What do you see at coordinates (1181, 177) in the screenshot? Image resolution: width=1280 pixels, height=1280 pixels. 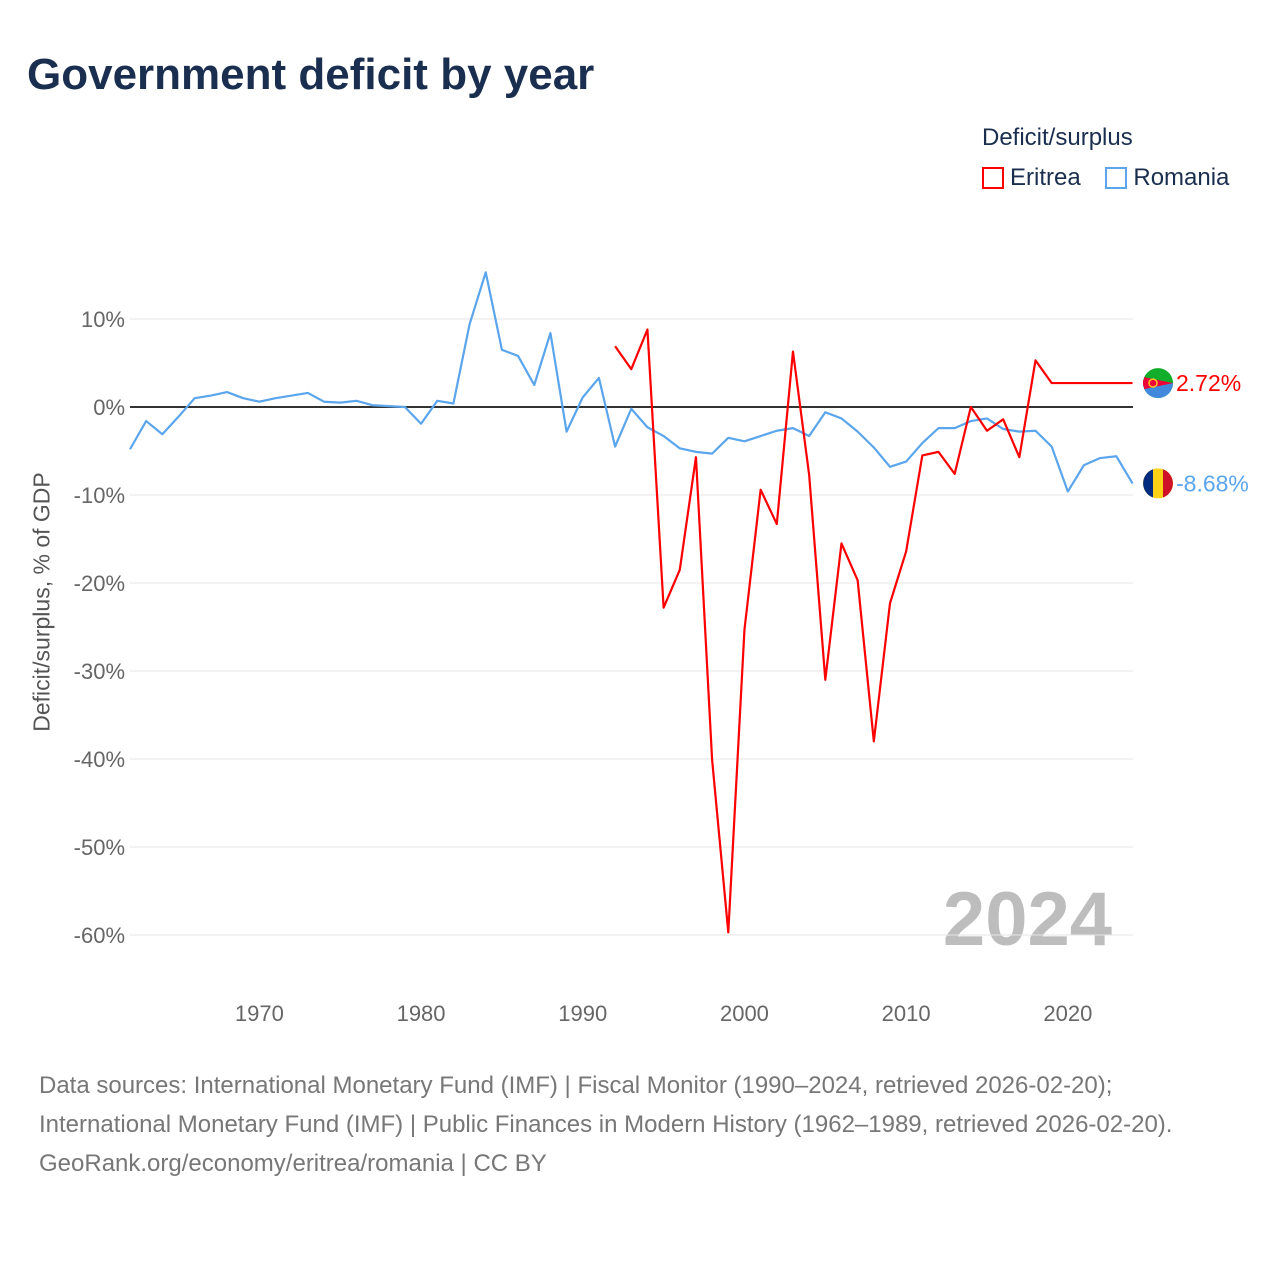 I see `legend-label: Romania` at bounding box center [1181, 177].